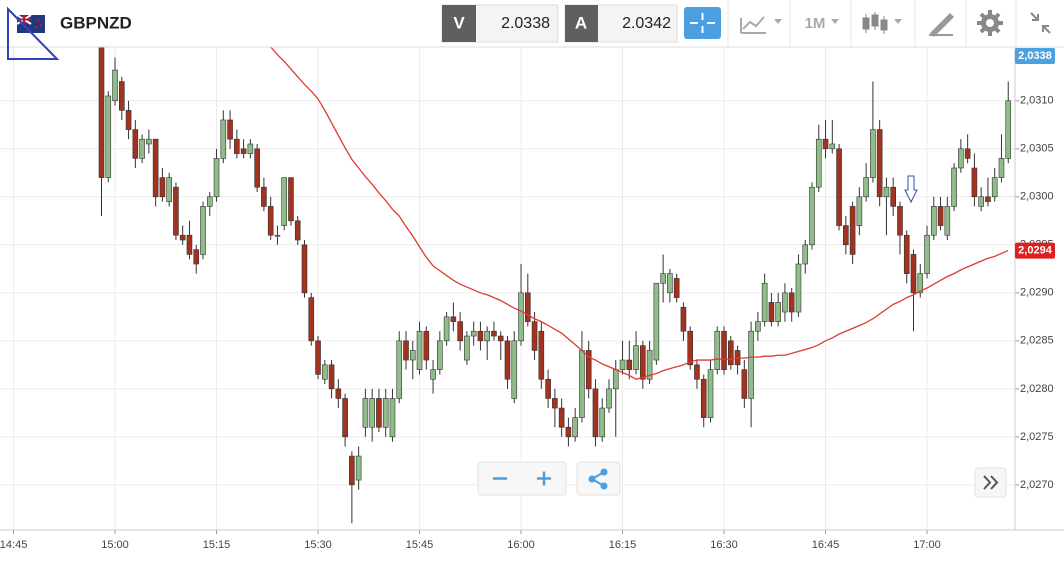 The image size is (1064, 561). What do you see at coordinates (927, 545) in the screenshot?
I see `x-tick-label: 17:00` at bounding box center [927, 545].